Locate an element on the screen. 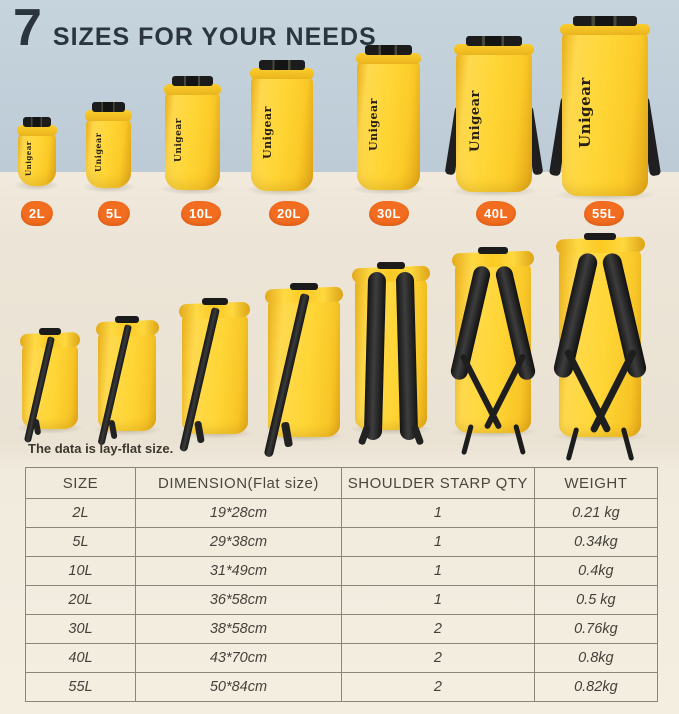 The height and width of the screenshot is (714, 679). table-cell: 0.5 kg is located at coordinates (596, 600).